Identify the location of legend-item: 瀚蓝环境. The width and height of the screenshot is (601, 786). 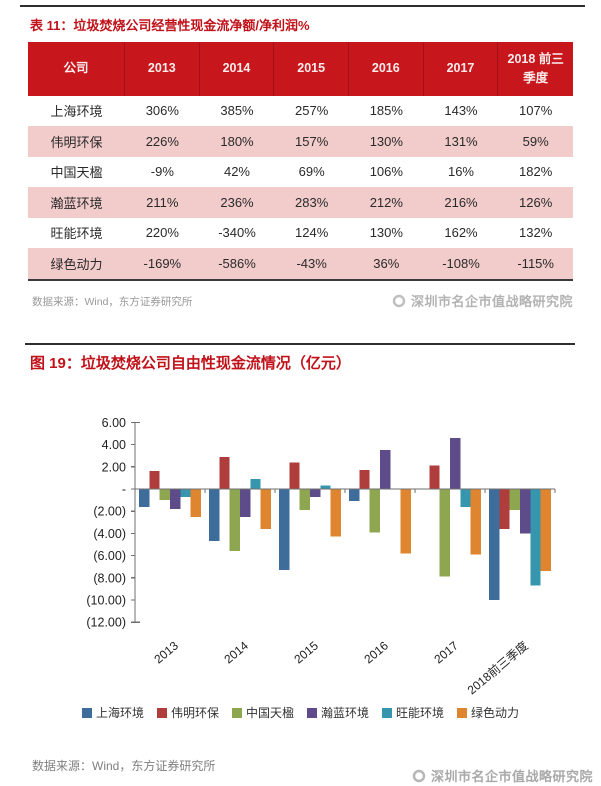
(338, 712).